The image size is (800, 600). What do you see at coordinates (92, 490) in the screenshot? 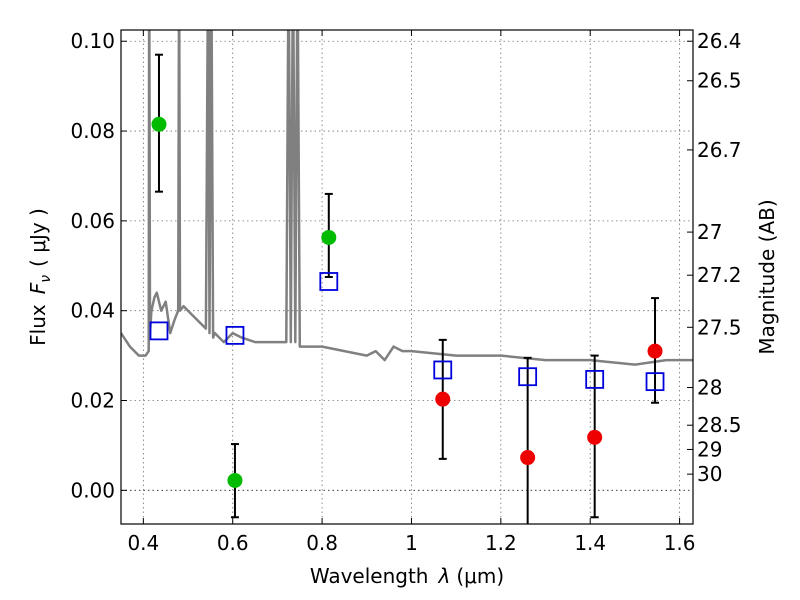
I see `y-tick-label: 0.00` at bounding box center [92, 490].